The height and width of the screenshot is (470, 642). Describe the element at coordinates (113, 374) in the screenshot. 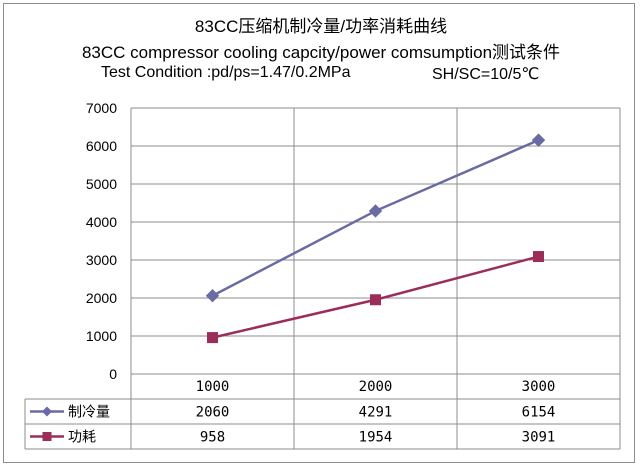

I see `y-tick-label: 0` at that location.